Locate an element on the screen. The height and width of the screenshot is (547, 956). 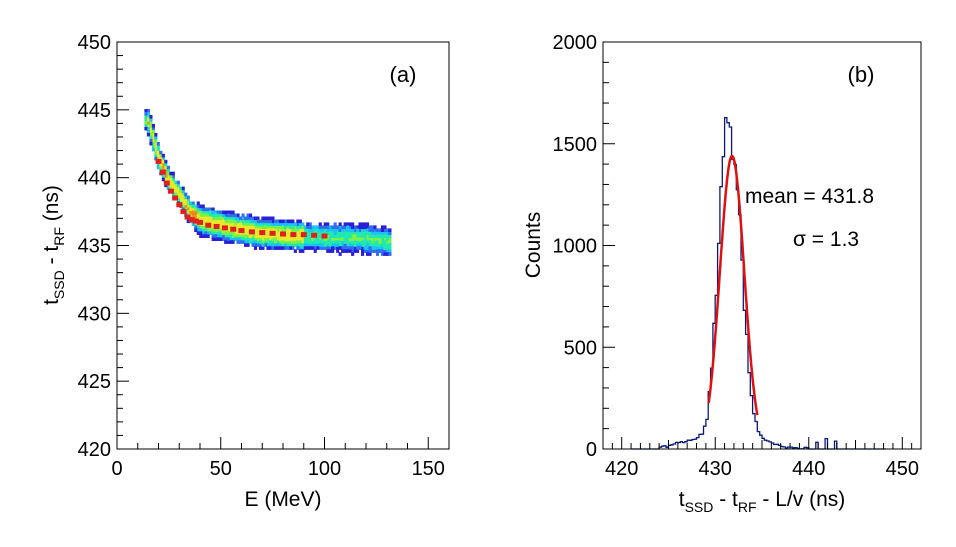
y-axis-label-a-sub1: SSD is located at coordinates (59, 284).